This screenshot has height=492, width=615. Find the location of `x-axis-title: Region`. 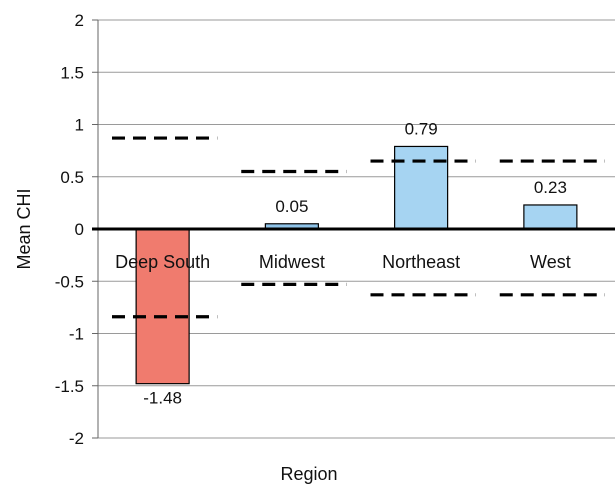

x-axis-title: Region is located at coordinates (308, 474).